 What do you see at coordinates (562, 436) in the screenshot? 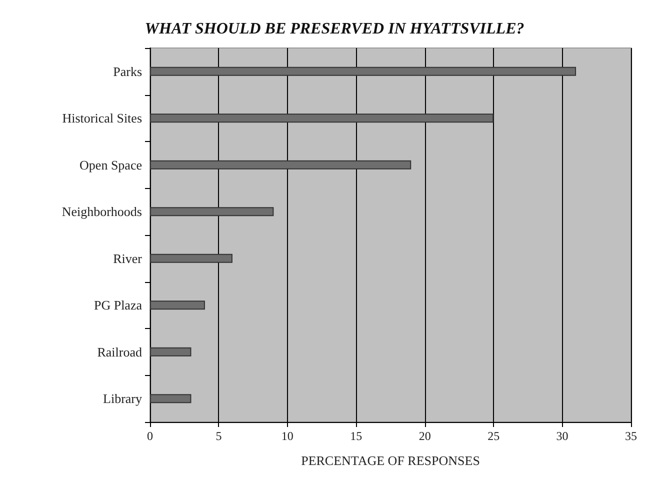
I see `x-tick-label: 30` at bounding box center [562, 436].